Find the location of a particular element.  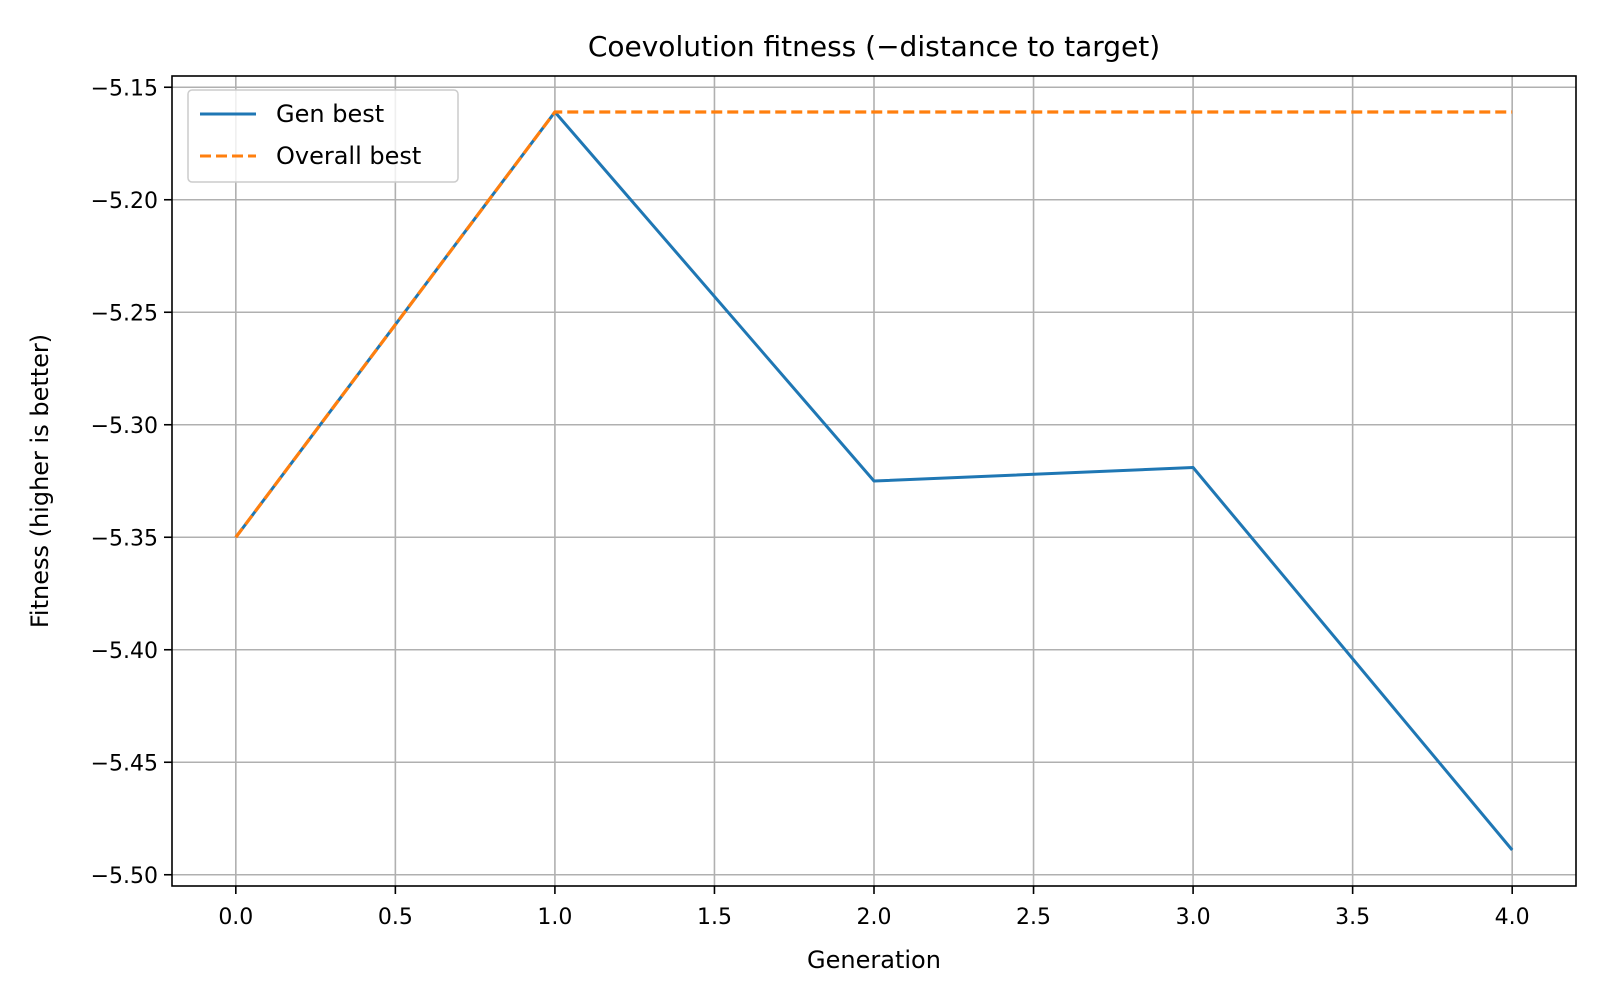

y-tick-label: −5.30 is located at coordinates (124, 426).